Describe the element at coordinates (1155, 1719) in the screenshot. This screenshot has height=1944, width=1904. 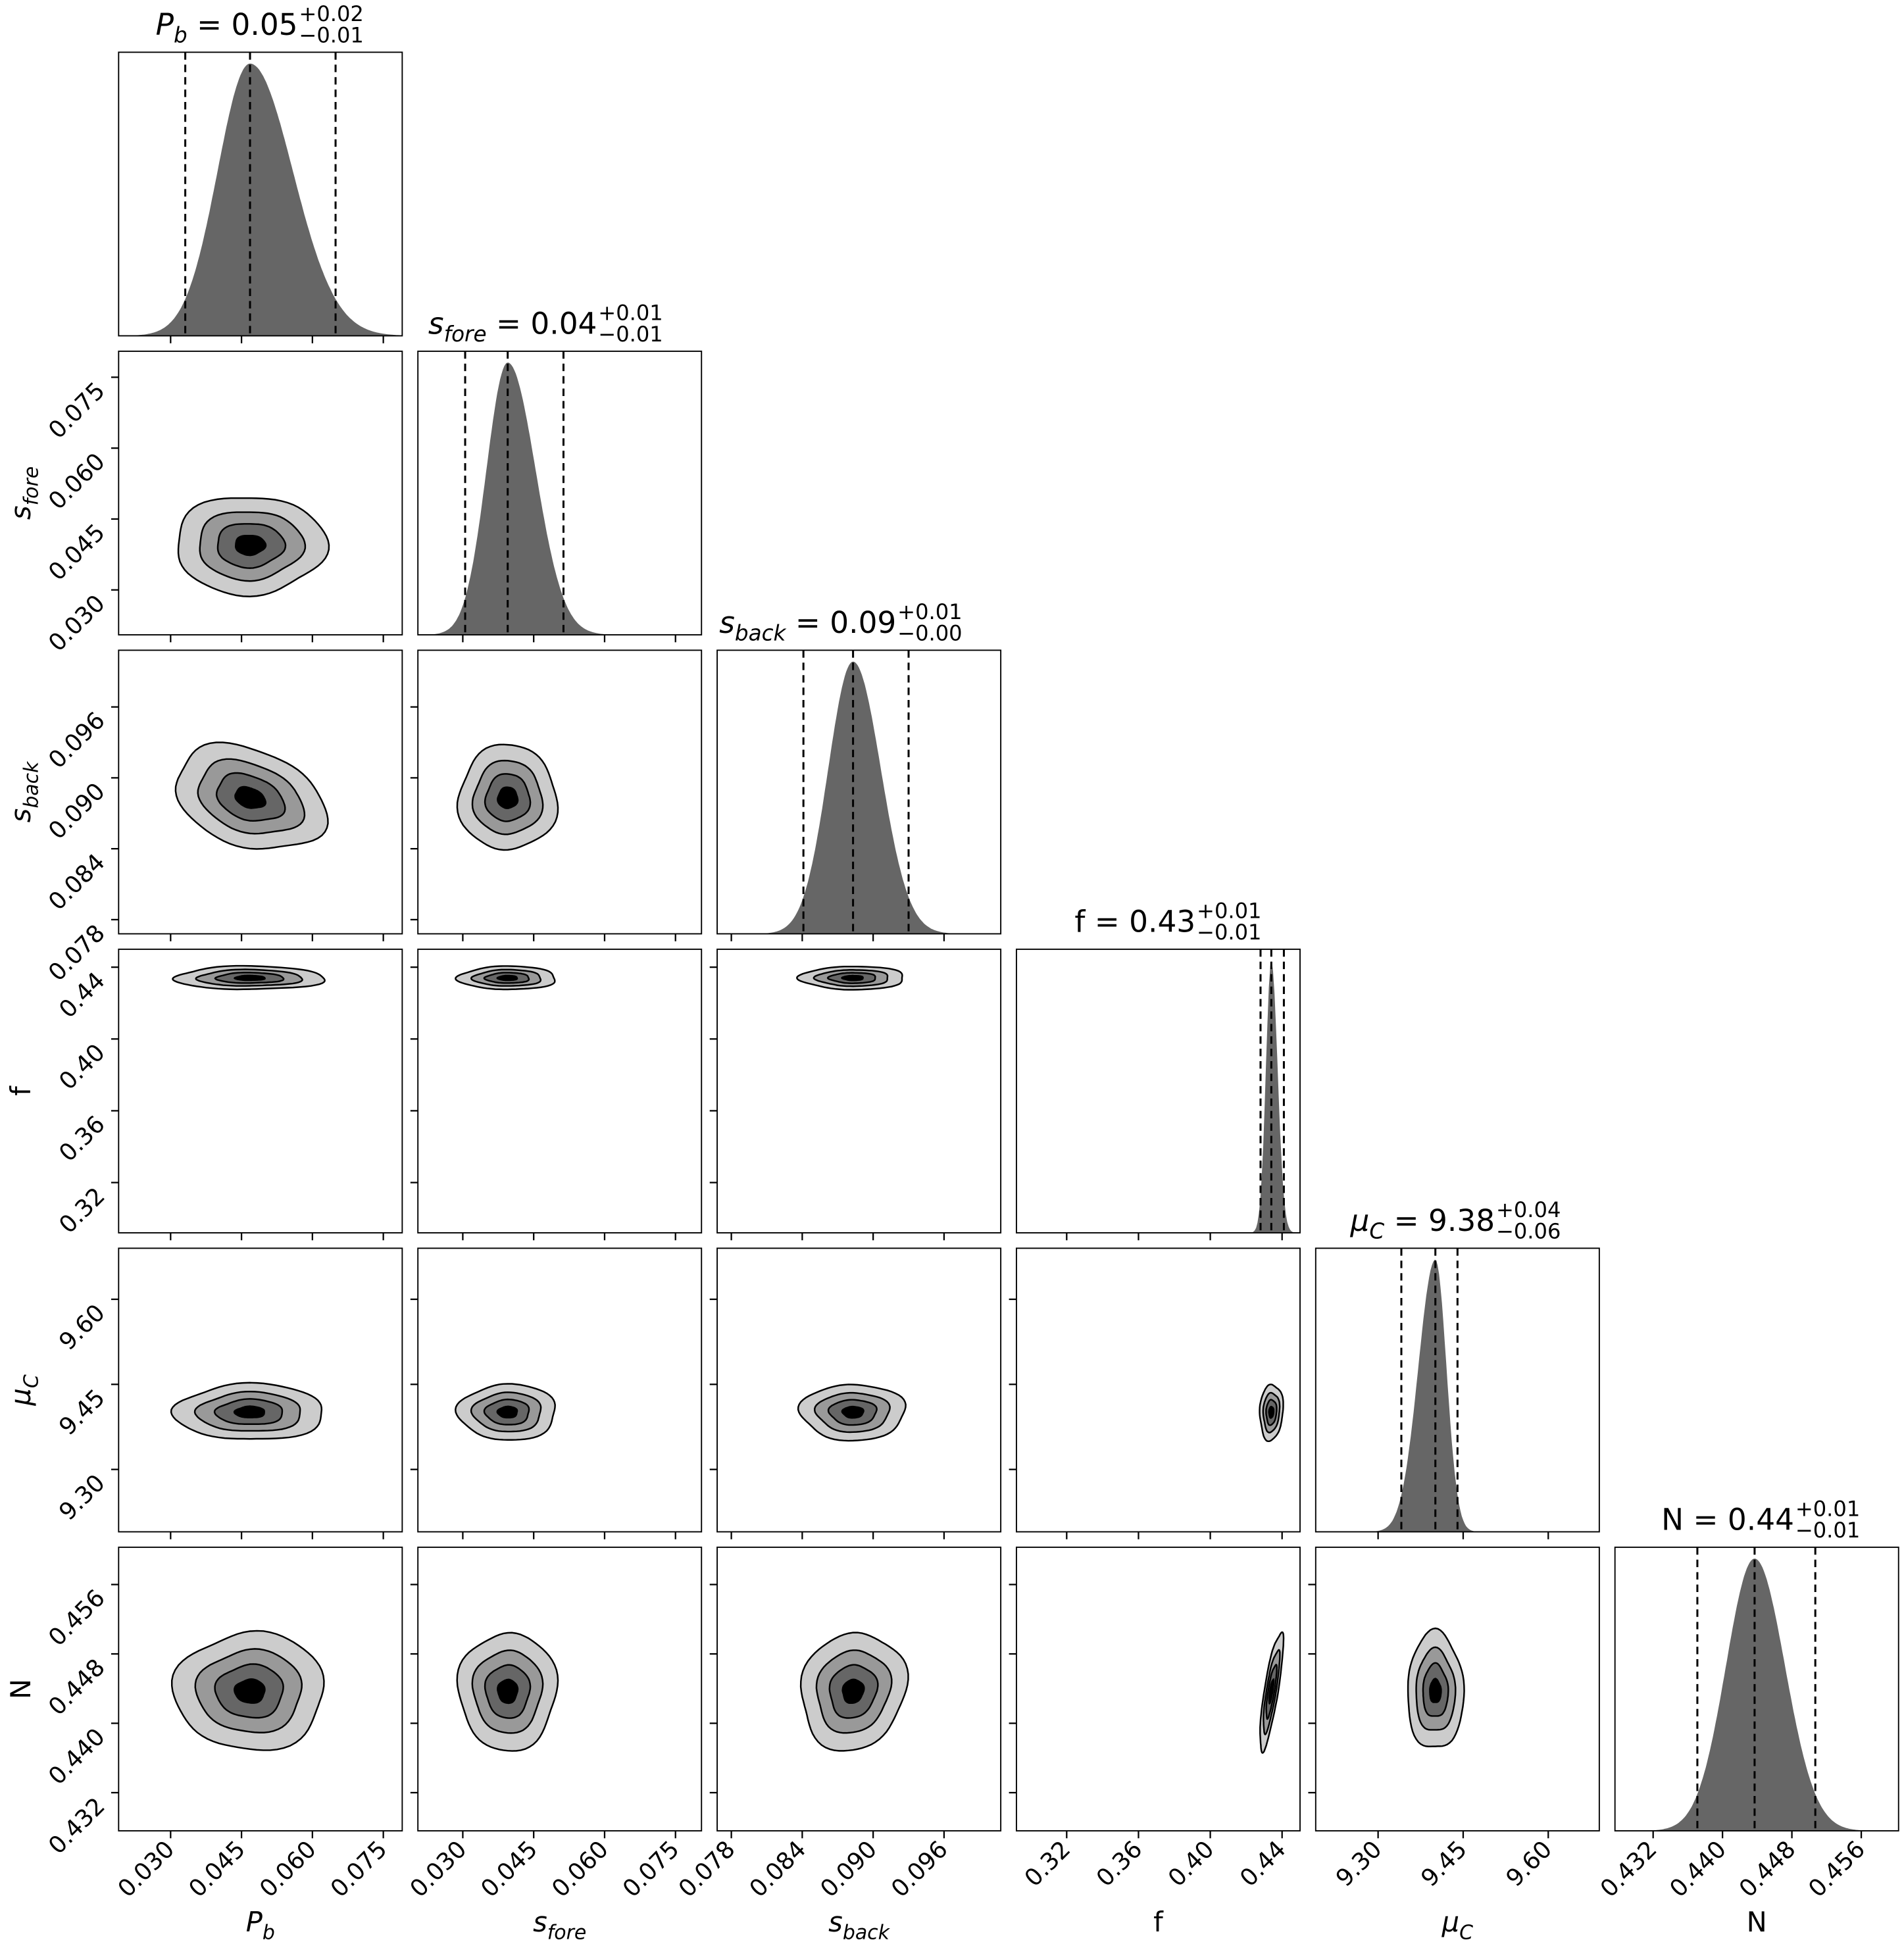
I see `contour-panel-f-vs-N: 0.32 0.36 0.40 0.44` at that location.